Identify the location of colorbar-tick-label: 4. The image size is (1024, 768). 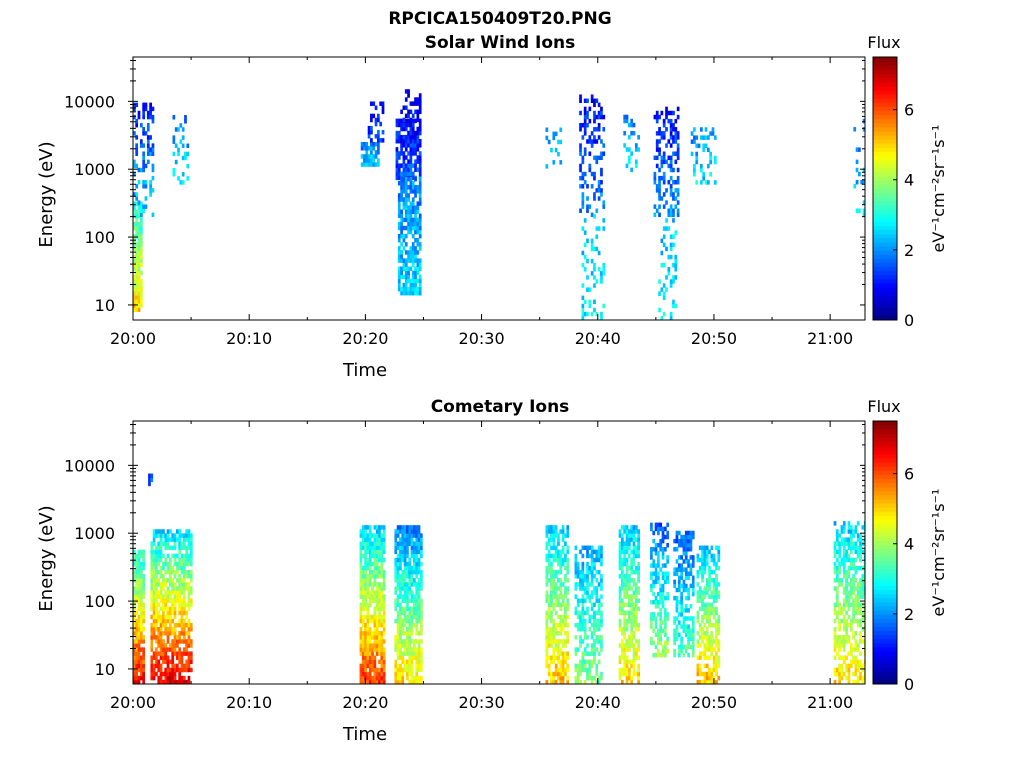
(909, 544).